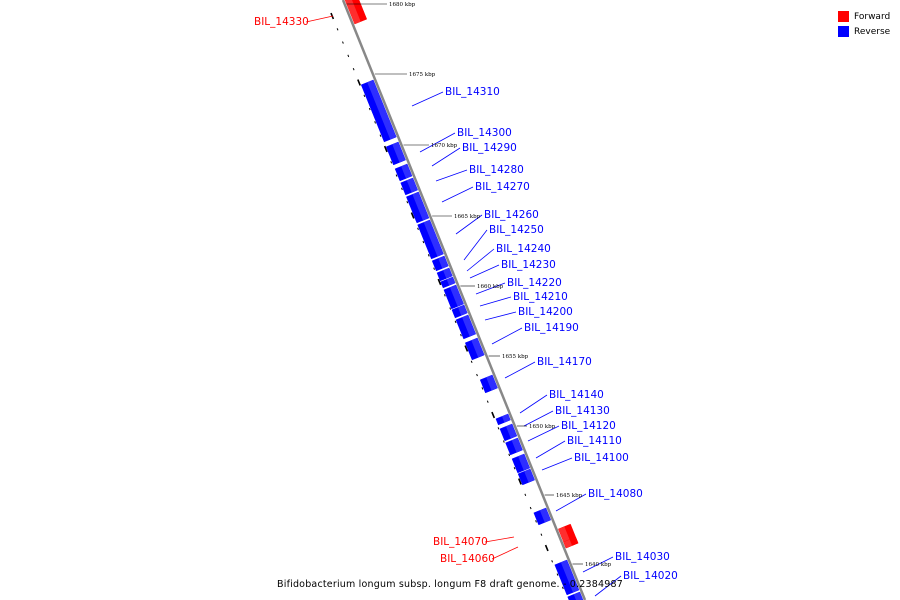 The image size is (900, 600). Describe the element at coordinates (516, 230) in the screenshot. I see `gene-label-bil_14250: BIL_14250` at that location.